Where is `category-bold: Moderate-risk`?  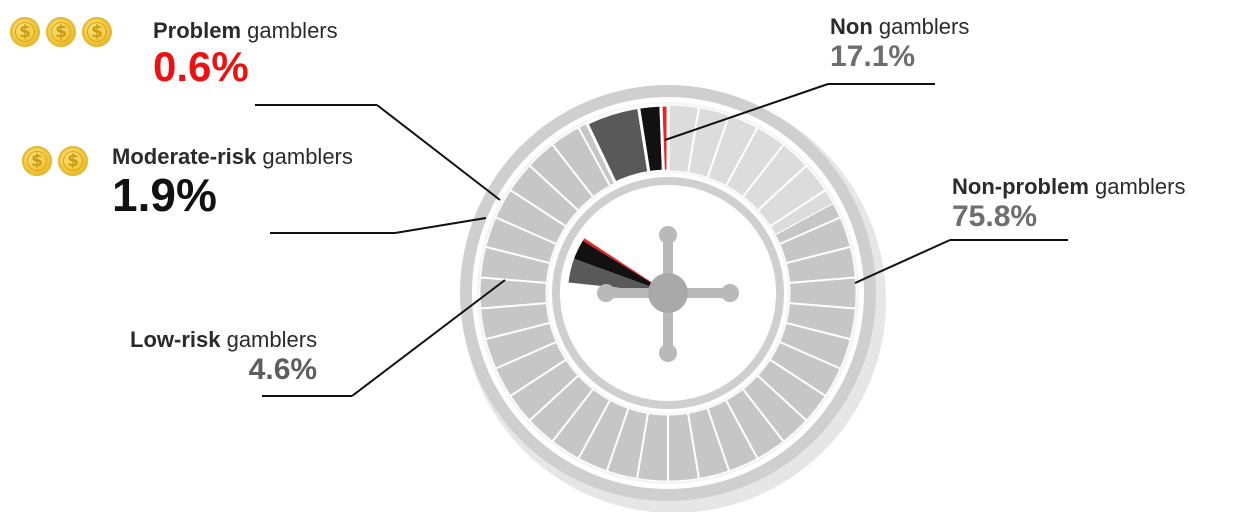 category-bold: Moderate-risk is located at coordinates (184, 156).